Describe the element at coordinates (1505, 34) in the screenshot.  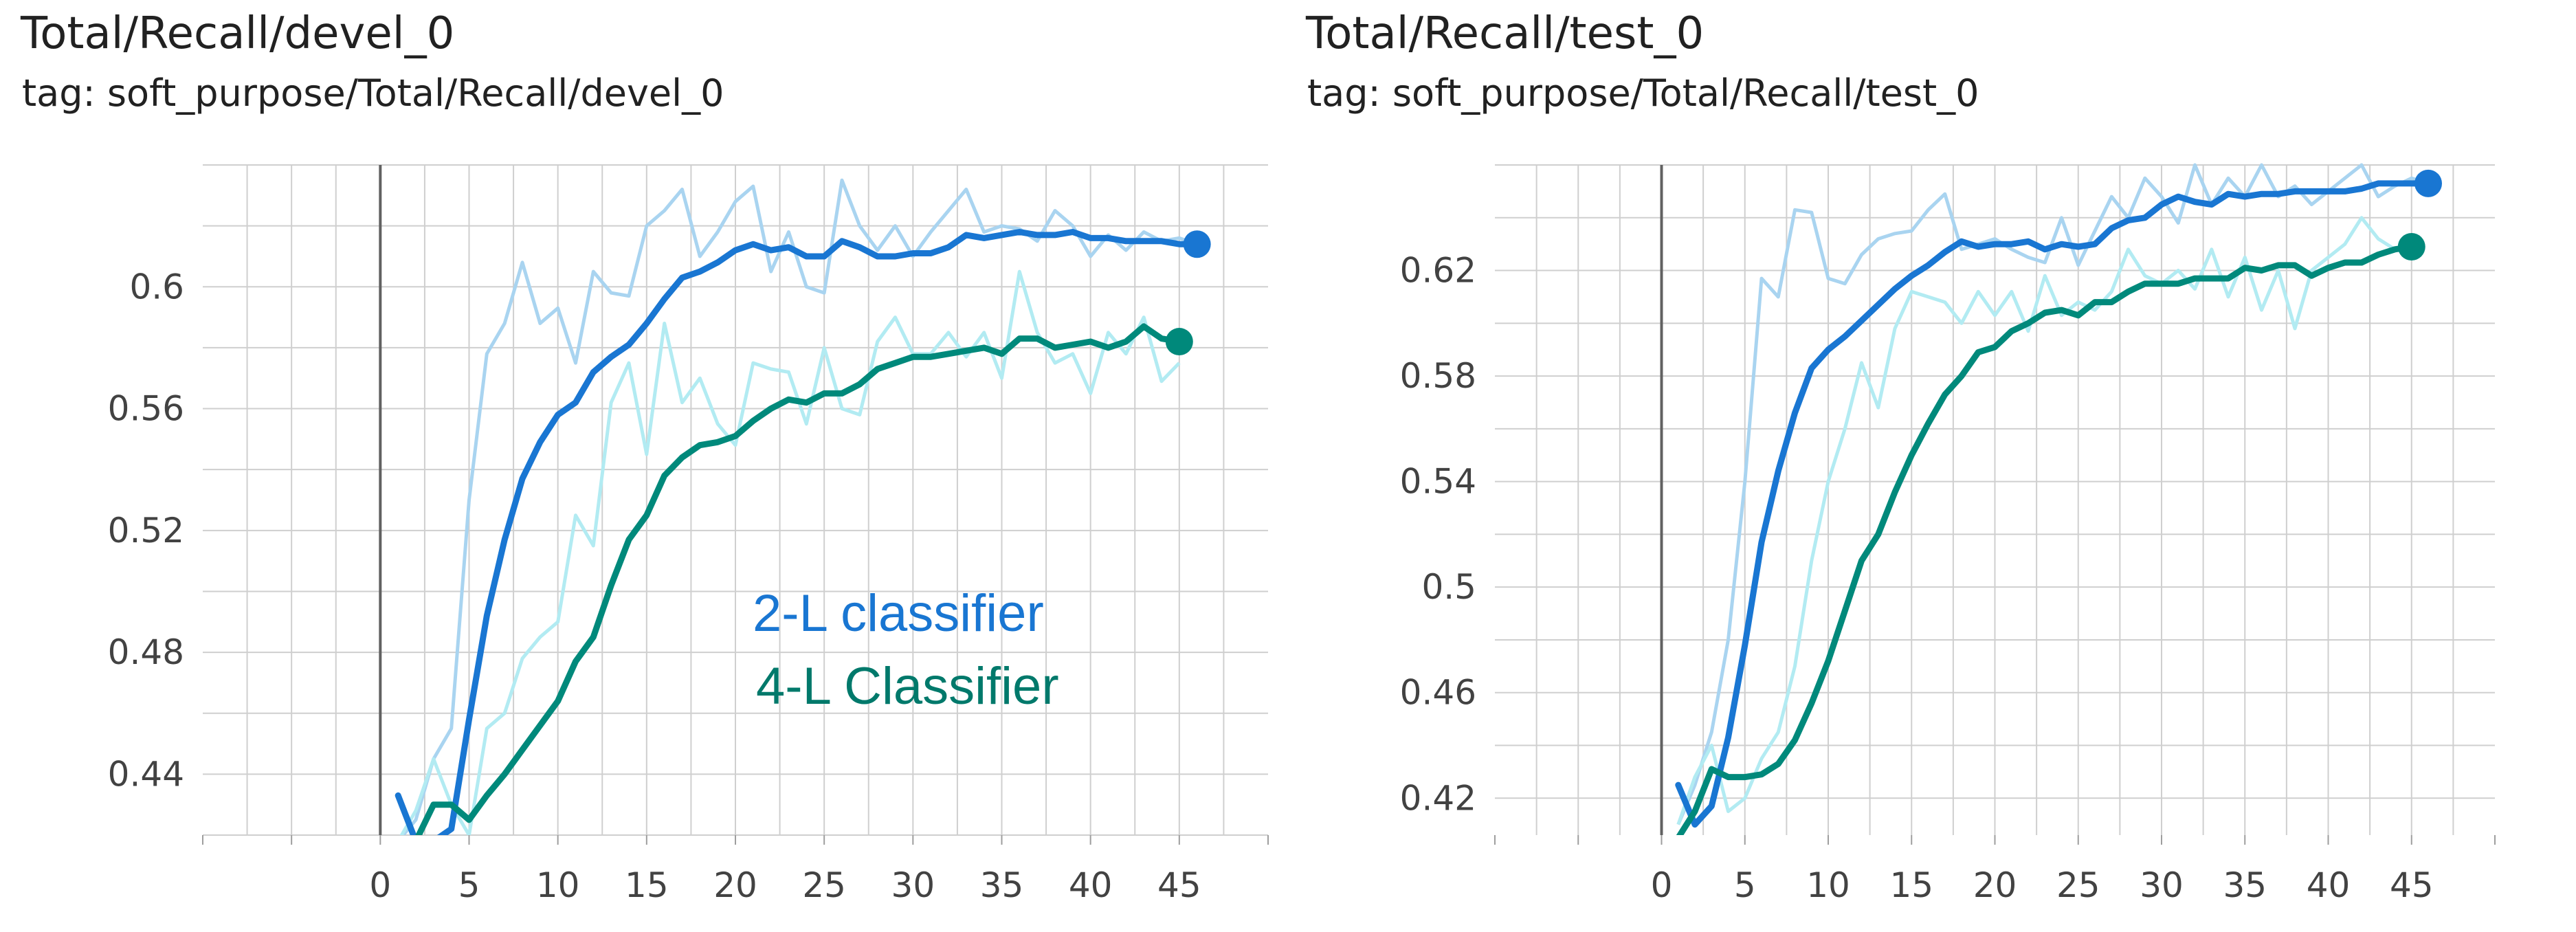
I see `chart-title: Total/Recall/test_0` at that location.